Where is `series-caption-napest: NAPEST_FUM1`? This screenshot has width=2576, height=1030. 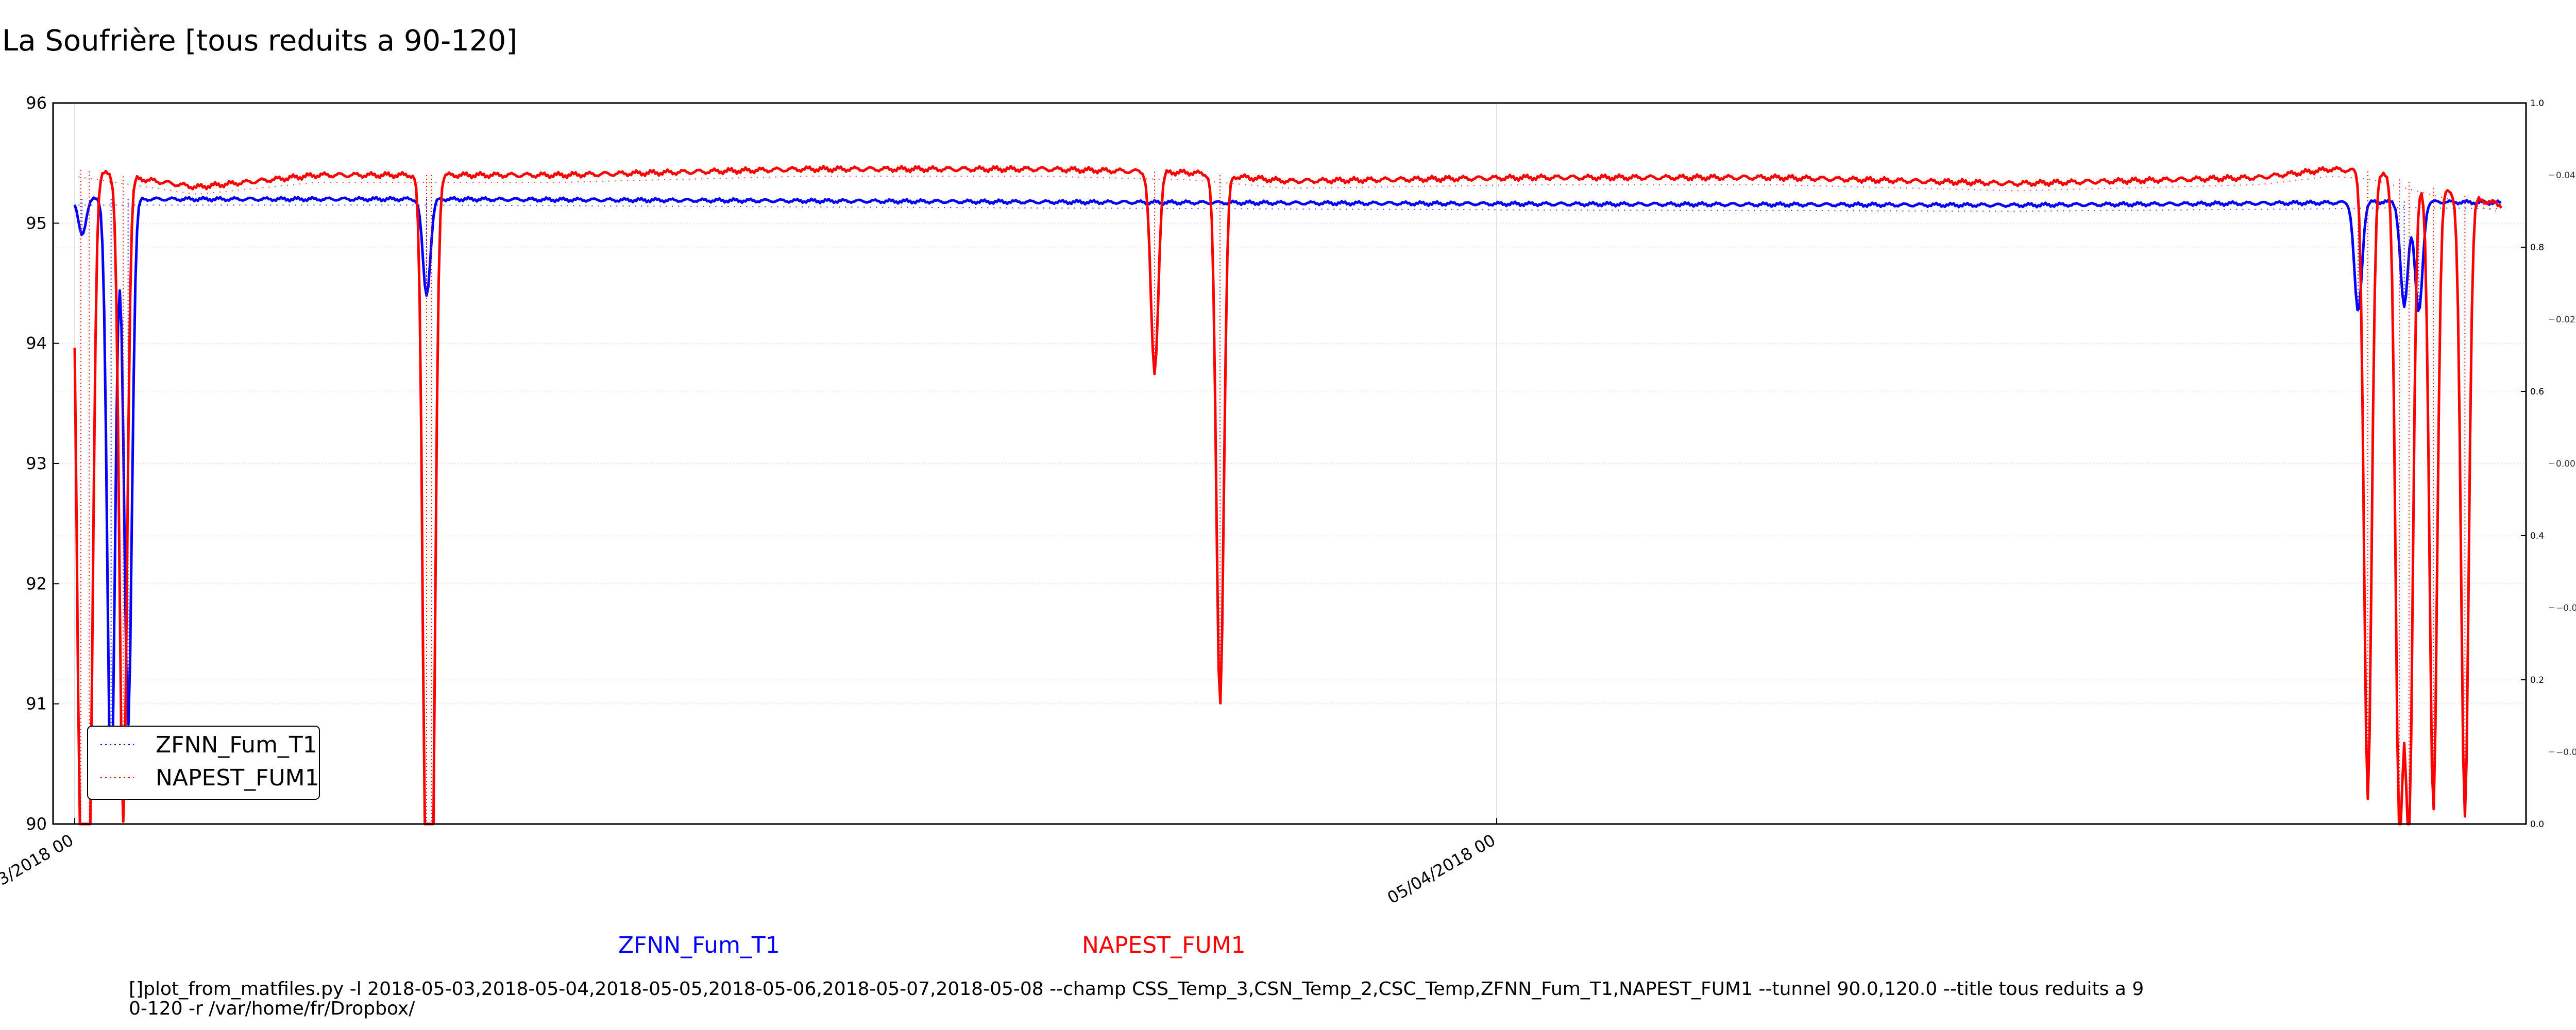 series-caption-napest: NAPEST_FUM1 is located at coordinates (1164, 945).